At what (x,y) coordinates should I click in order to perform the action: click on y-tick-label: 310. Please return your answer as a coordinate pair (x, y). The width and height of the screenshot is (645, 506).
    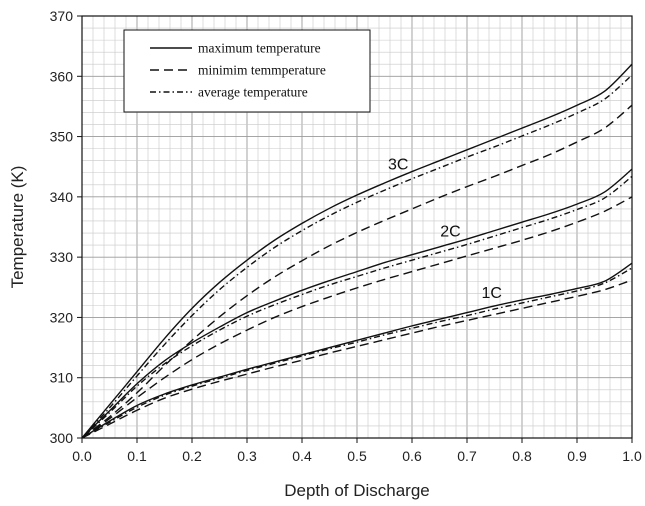
    Looking at the image, I should click on (62, 378).